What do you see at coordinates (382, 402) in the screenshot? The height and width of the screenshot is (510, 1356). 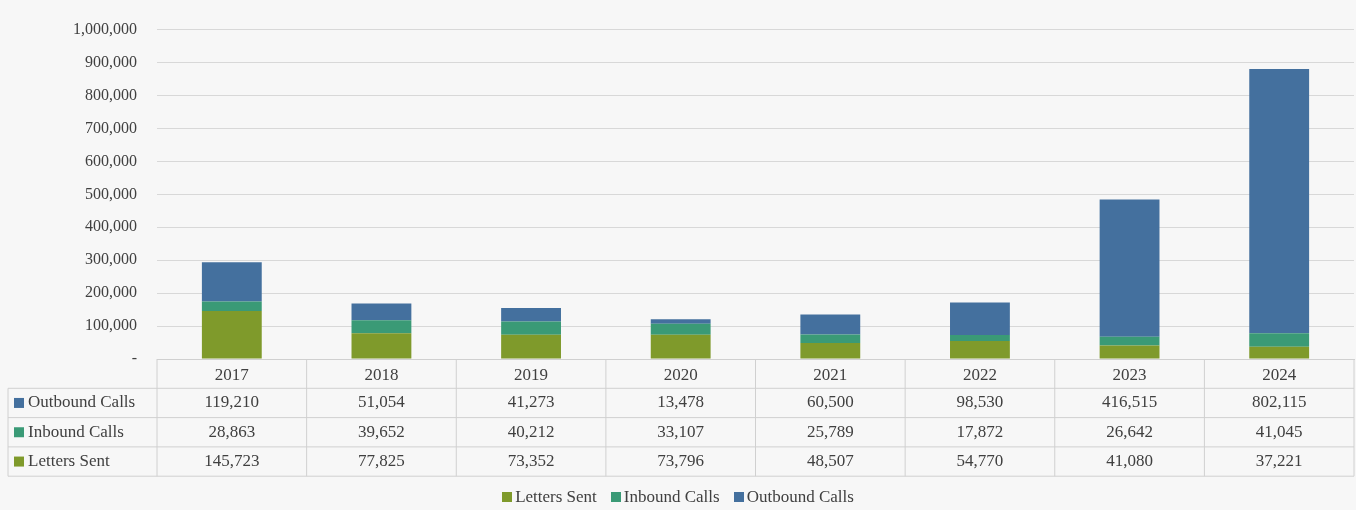 I see `data-label: 51,054` at bounding box center [382, 402].